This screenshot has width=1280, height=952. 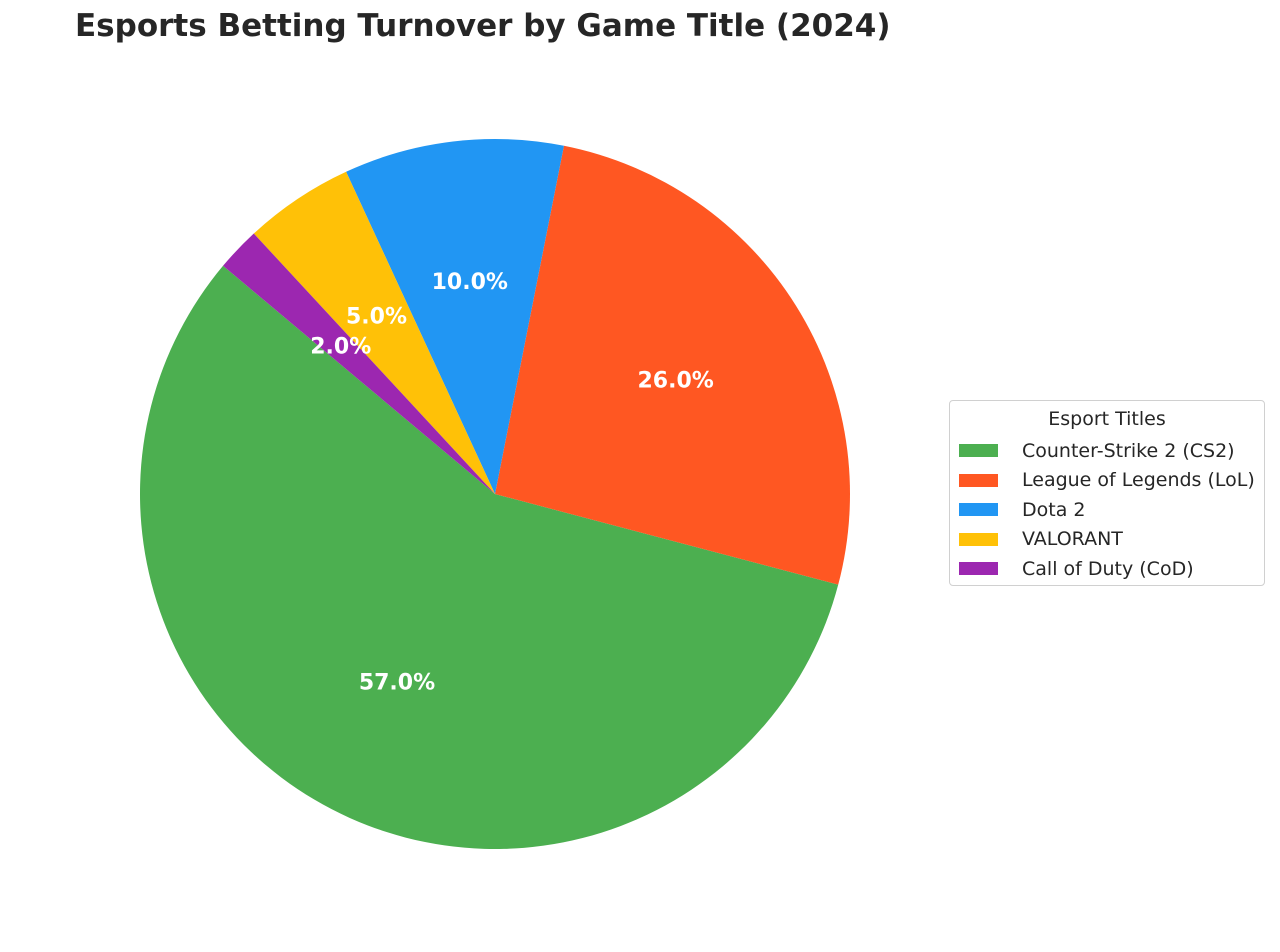 I want to click on slice-label: 5.0%, so click(x=376, y=317).